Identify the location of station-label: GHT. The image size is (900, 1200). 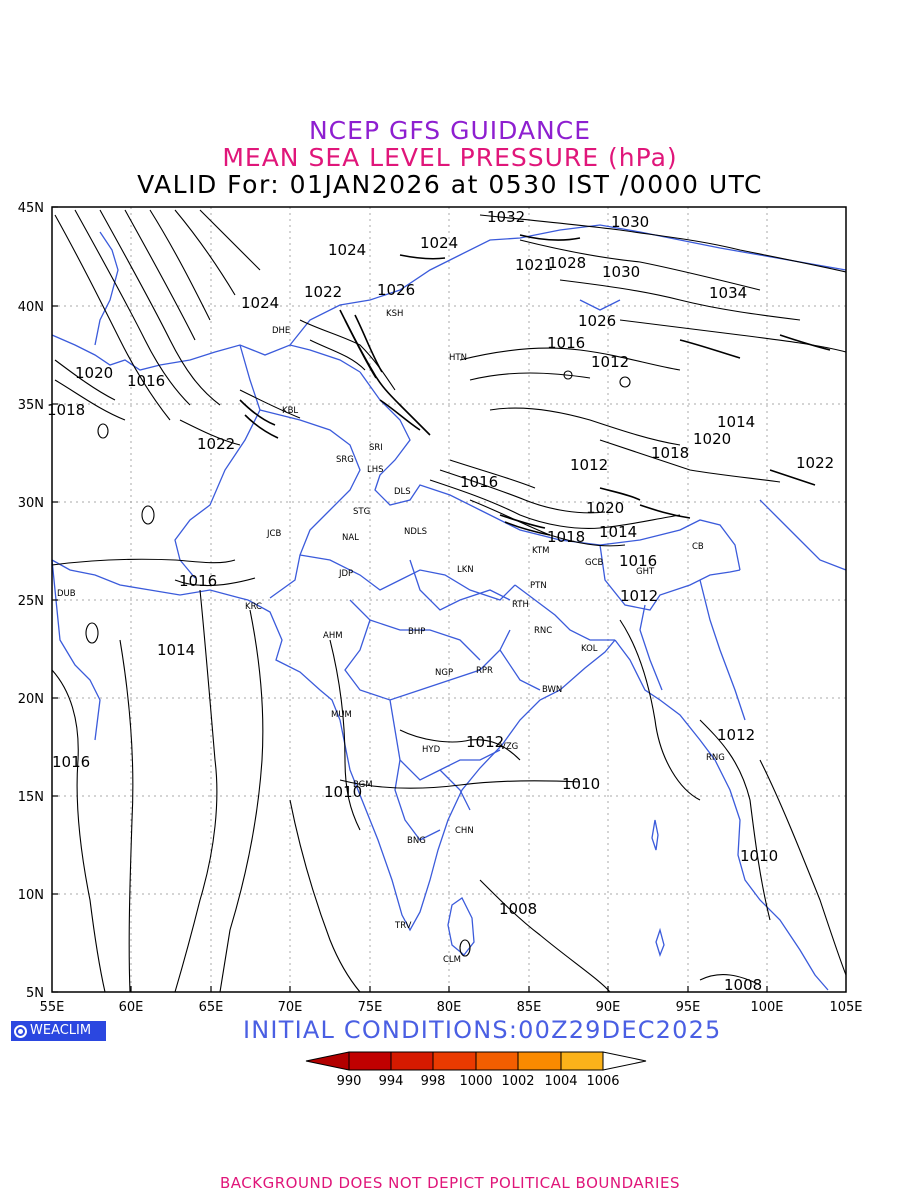
(645, 572).